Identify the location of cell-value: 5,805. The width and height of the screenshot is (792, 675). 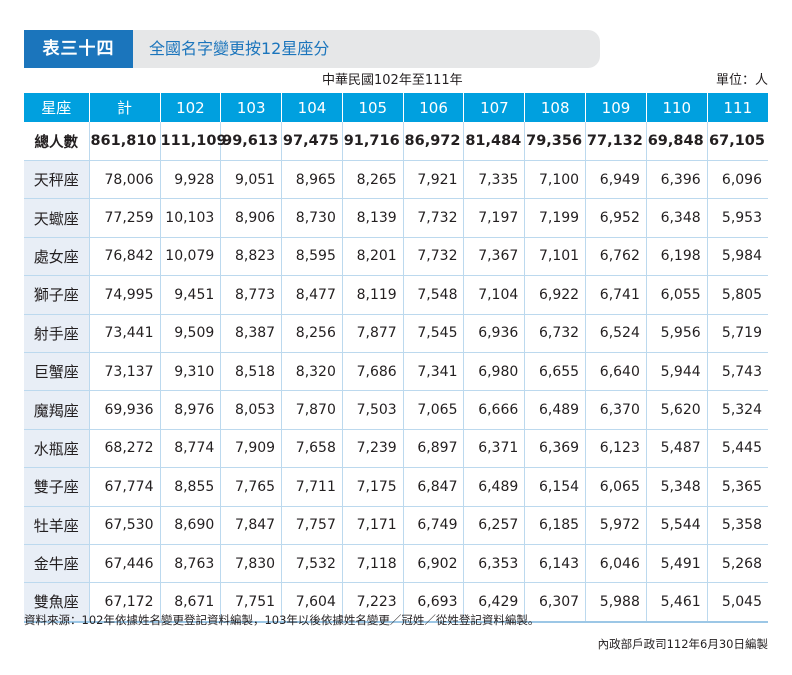
(737, 295).